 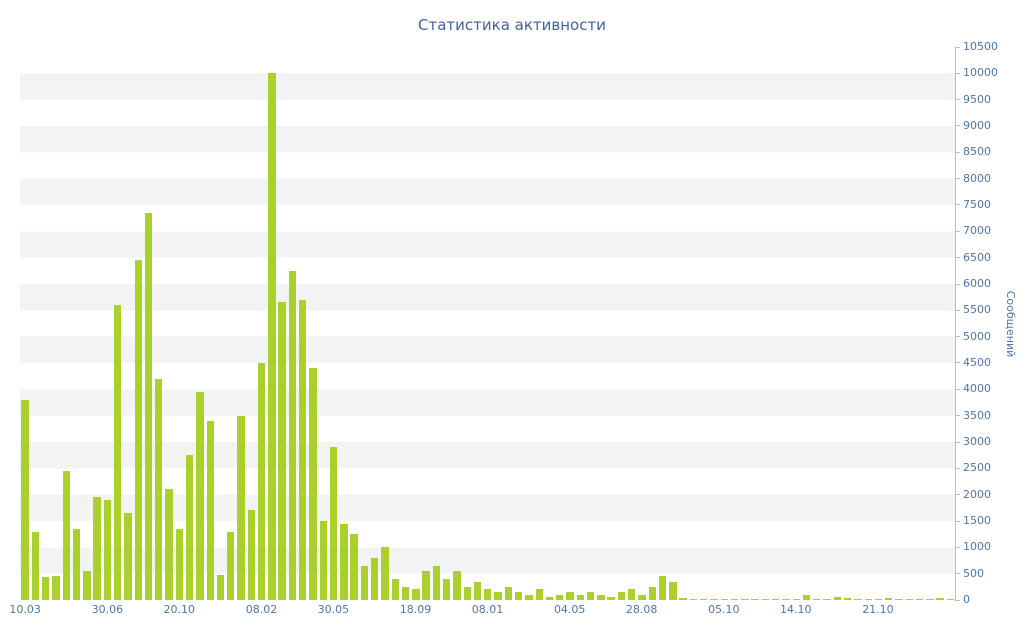 I want to click on y-tick-label: 8000, so click(x=977, y=178).